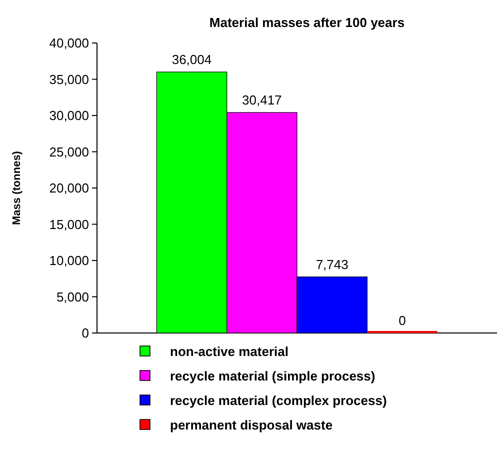 The image size is (502, 454). Describe the element at coordinates (192, 59) in the screenshot. I see `data-label: 36,004` at that location.